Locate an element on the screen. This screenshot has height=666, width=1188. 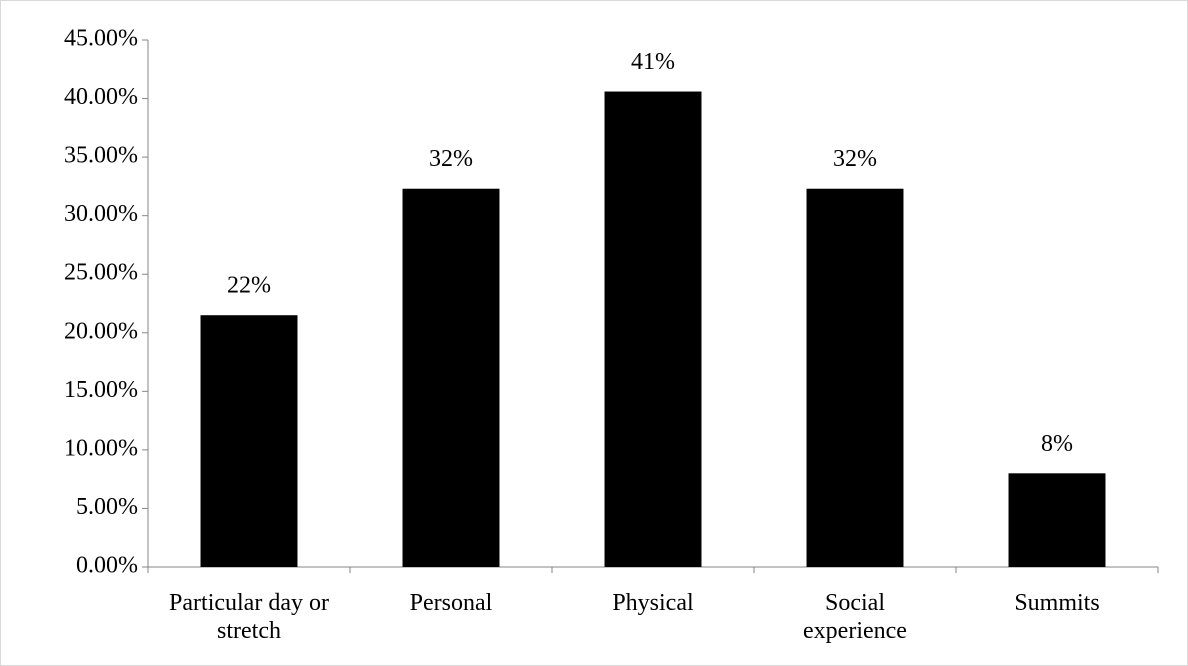
data-label: 22% is located at coordinates (249, 286).